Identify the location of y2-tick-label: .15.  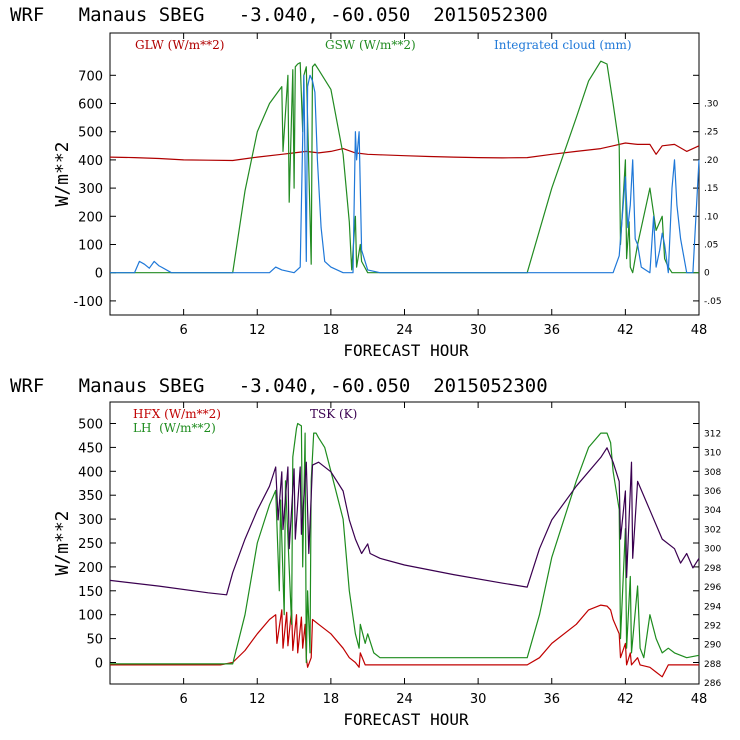
(711, 189).